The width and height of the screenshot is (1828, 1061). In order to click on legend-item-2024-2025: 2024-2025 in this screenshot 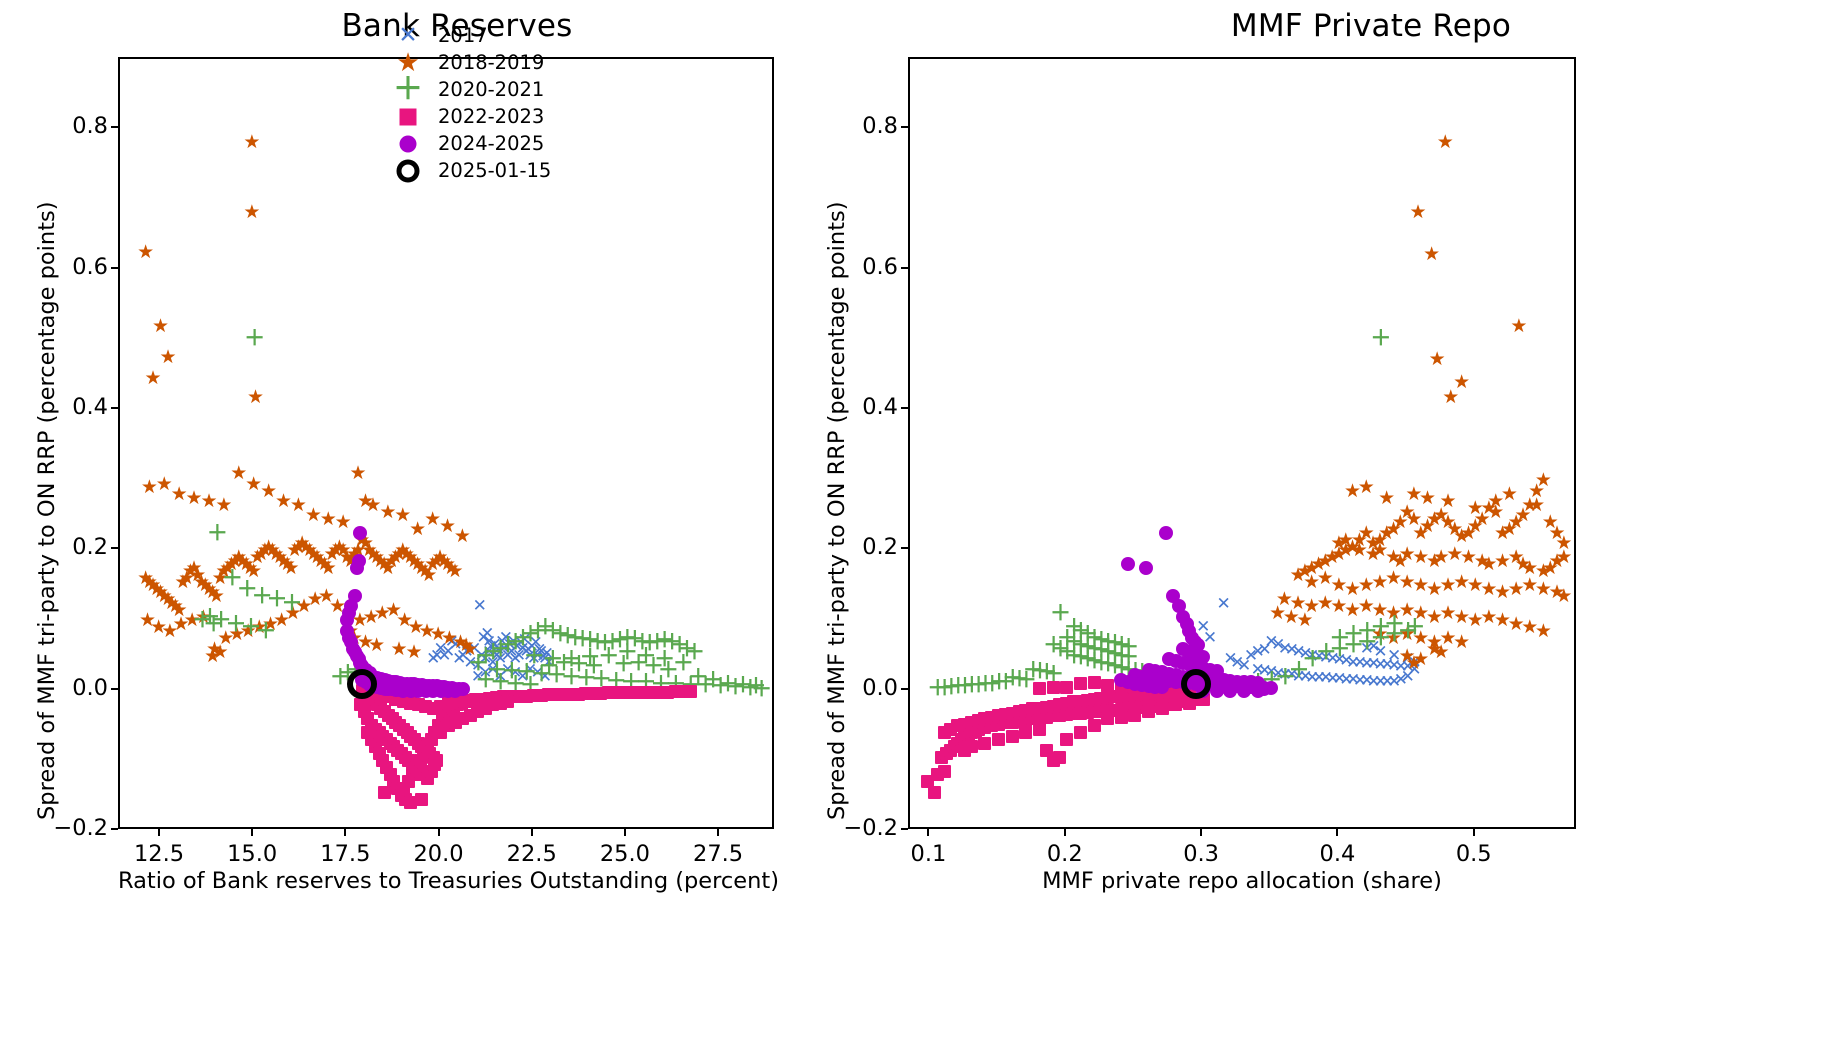, I will do `click(513, 143)`.